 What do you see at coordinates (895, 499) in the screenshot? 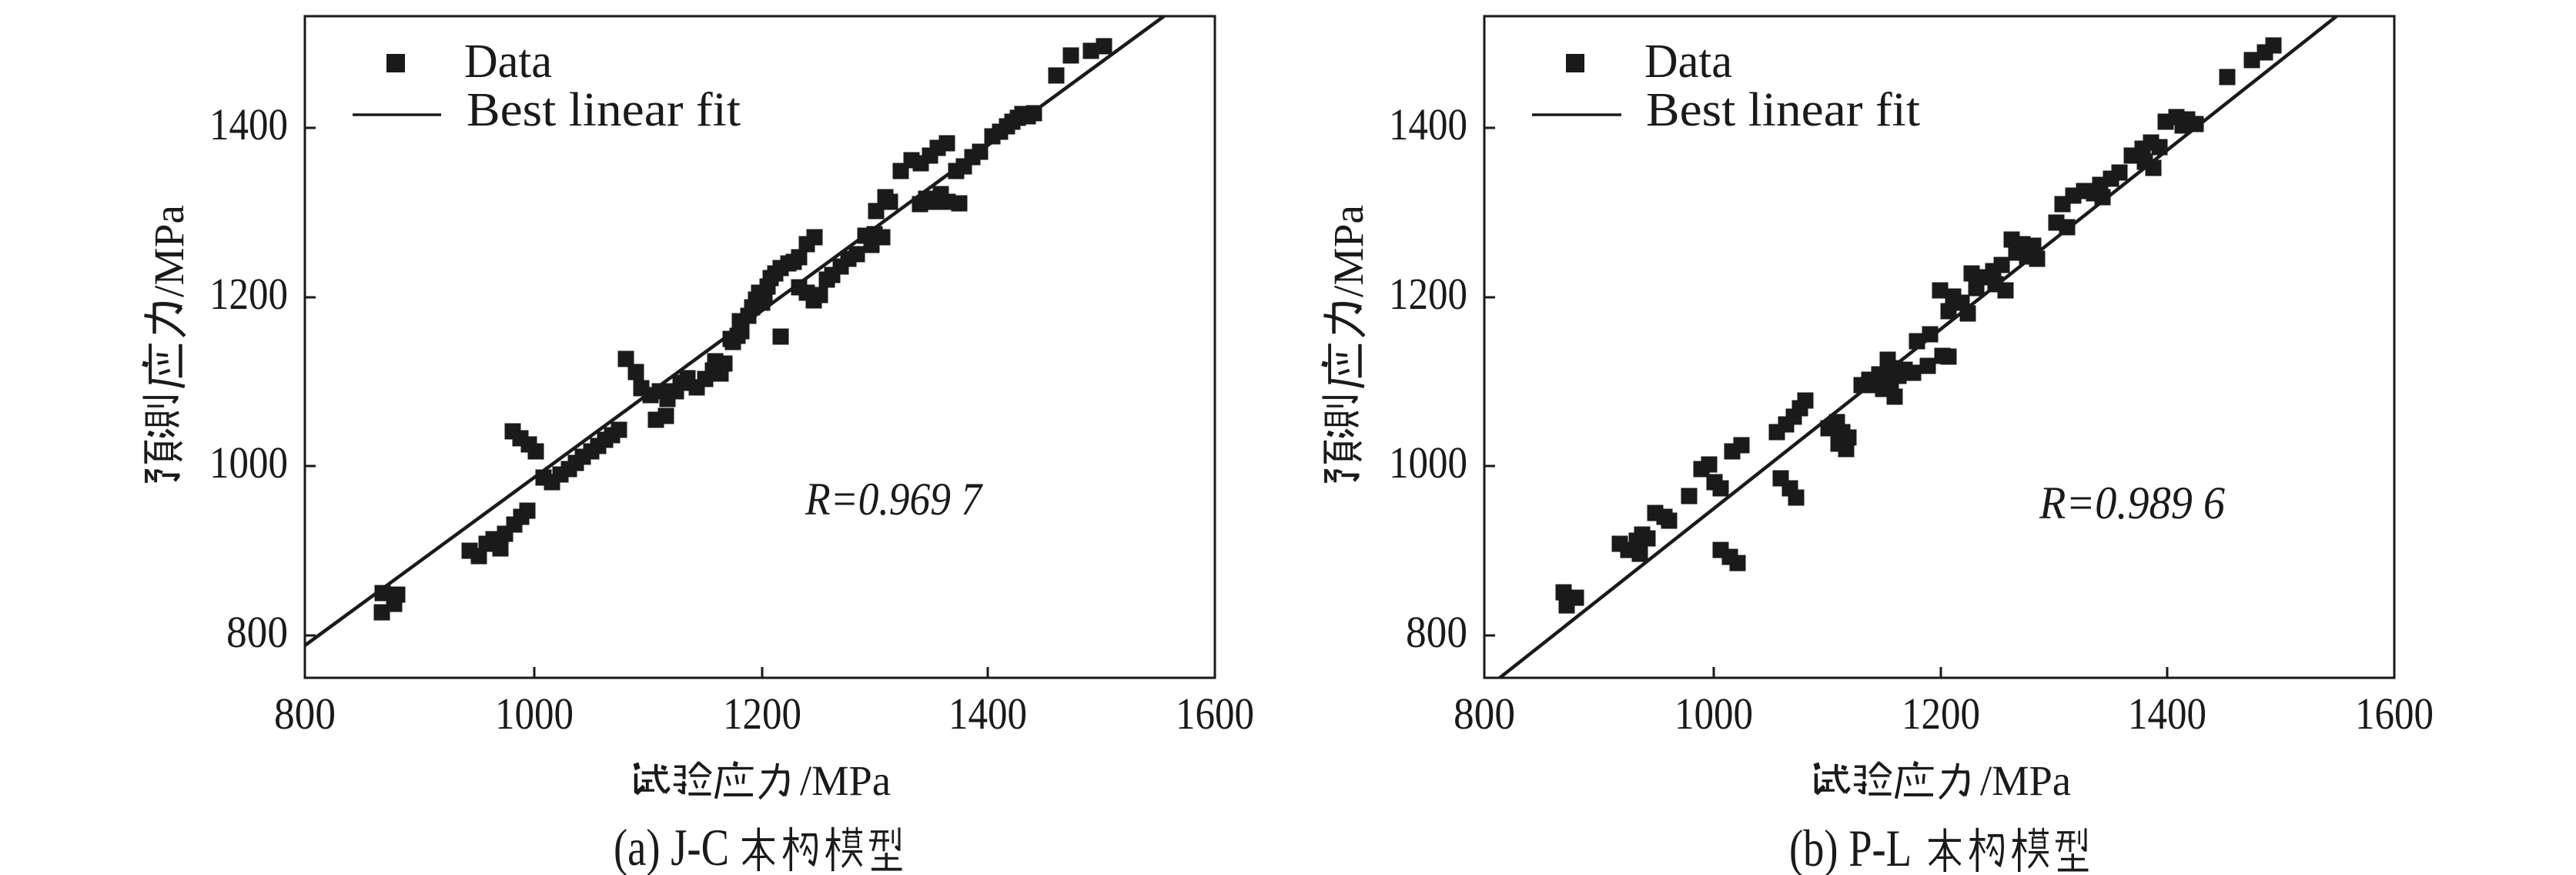
I see `svg-text: R=0.969 7` at bounding box center [895, 499].